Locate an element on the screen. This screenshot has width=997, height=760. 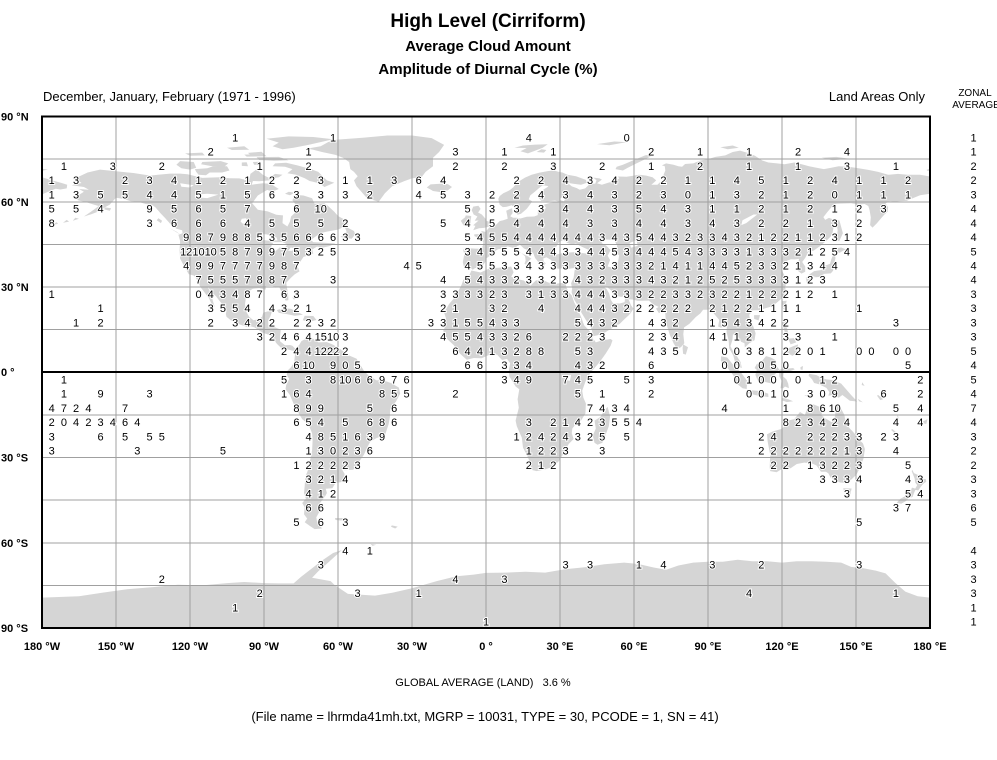
svg-text: 10 is located at coordinates (198, 252).